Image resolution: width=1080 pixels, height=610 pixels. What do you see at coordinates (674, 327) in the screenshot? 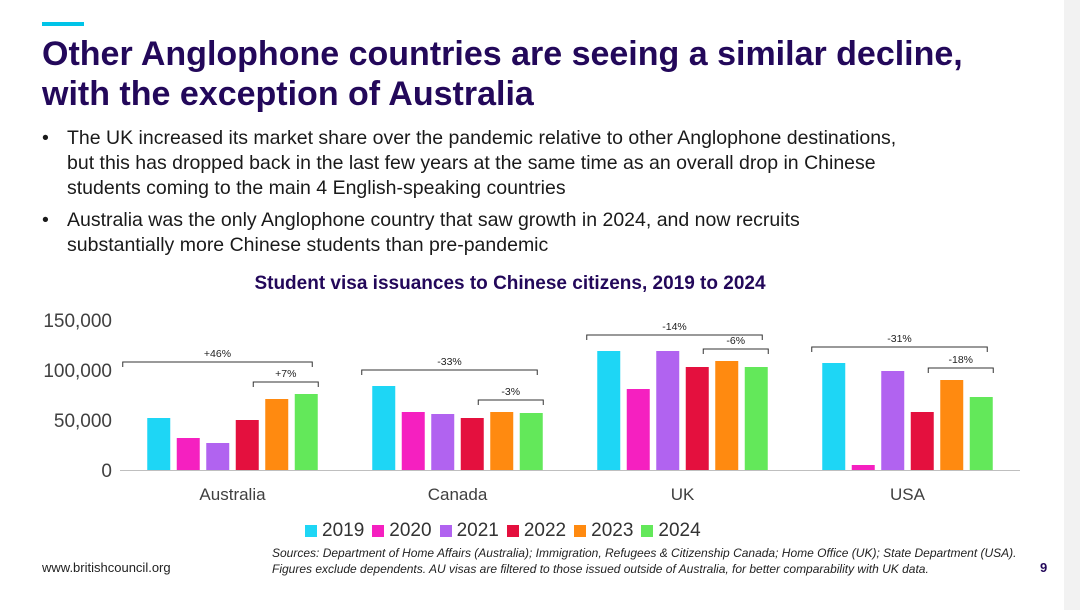
I see `long-change-uk-label: -14%` at bounding box center [674, 327].